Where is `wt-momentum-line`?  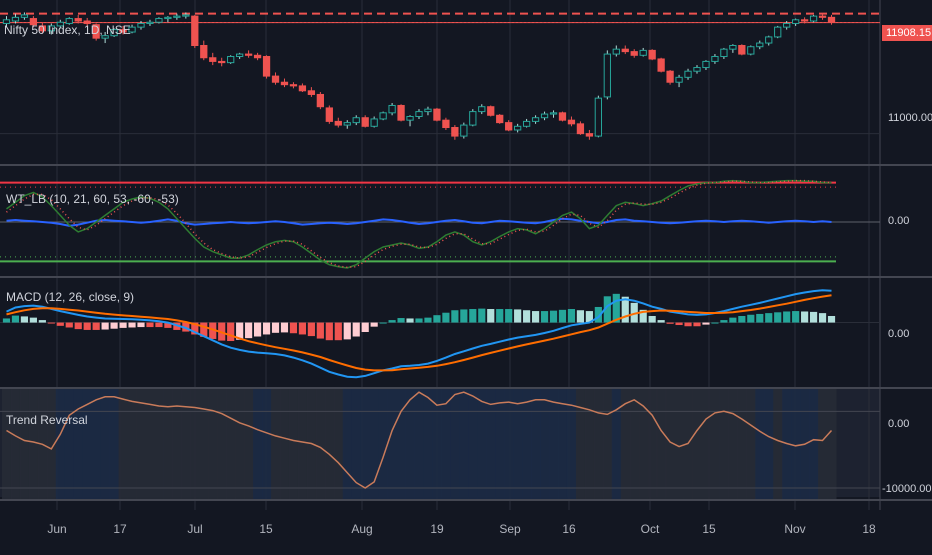
wt-momentum-line is located at coordinates (419, 222).